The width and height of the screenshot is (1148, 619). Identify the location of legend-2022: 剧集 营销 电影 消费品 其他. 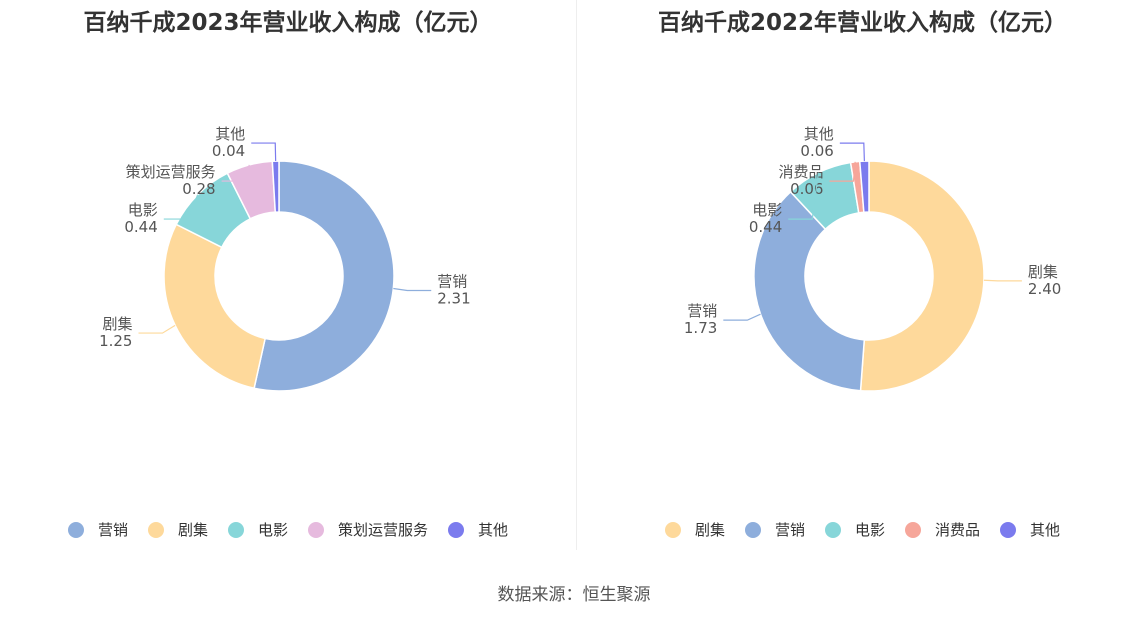
(862, 529).